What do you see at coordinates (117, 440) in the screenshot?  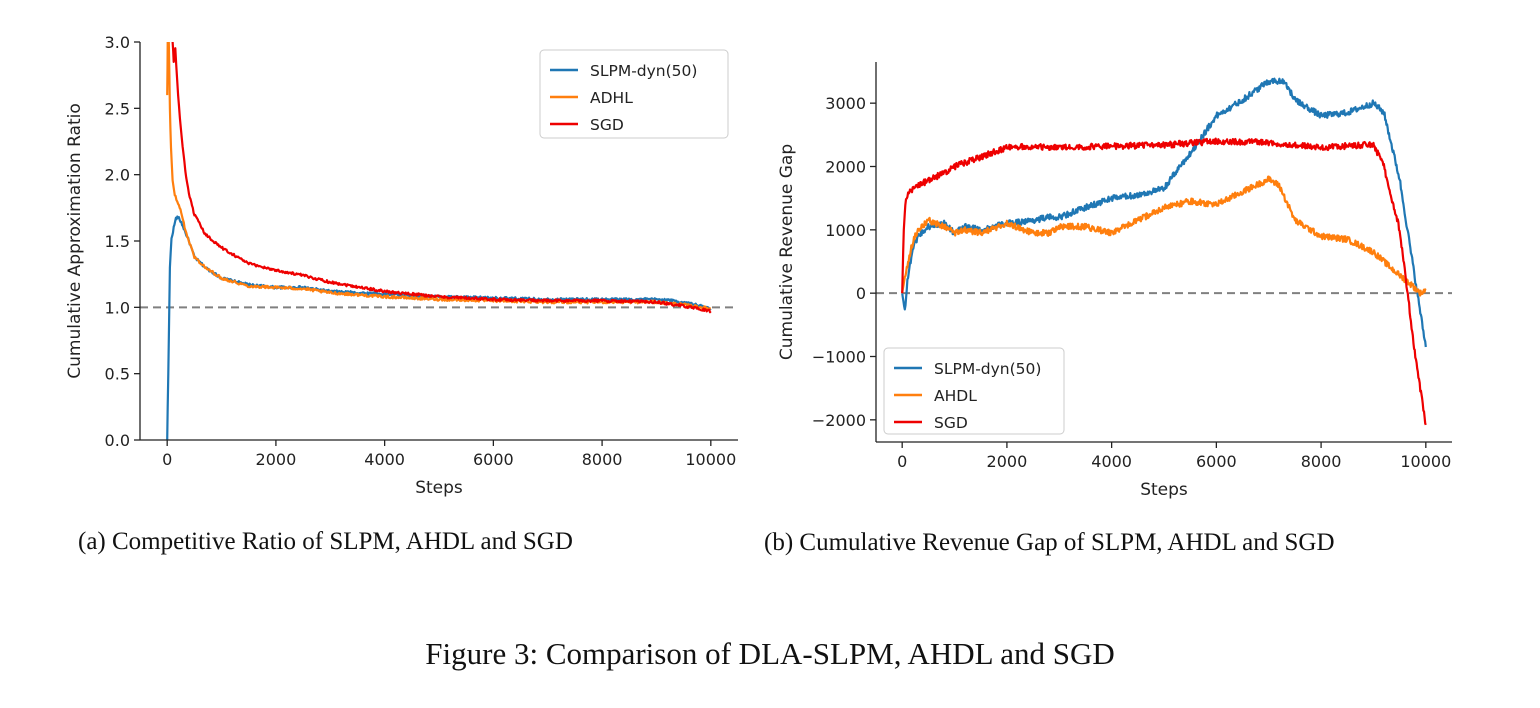 I see `y-tick-label: 0.0` at bounding box center [117, 440].